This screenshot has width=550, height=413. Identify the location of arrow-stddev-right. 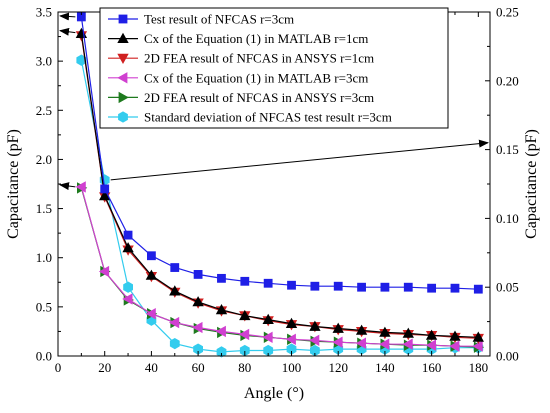
(299, 160).